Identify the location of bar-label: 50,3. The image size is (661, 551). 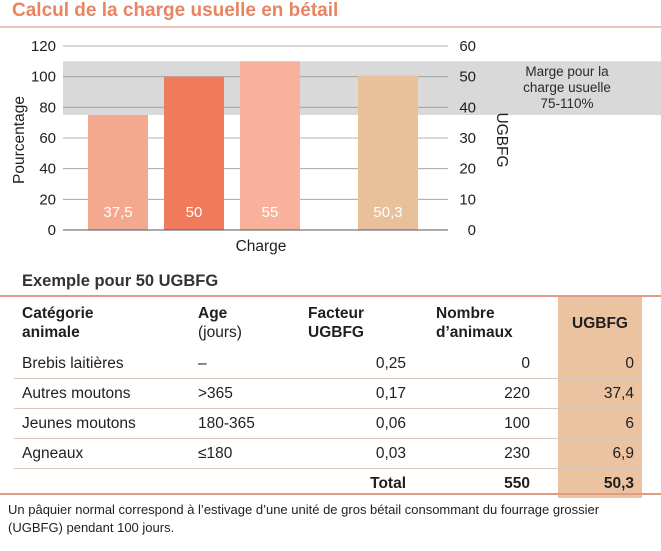
(387, 212).